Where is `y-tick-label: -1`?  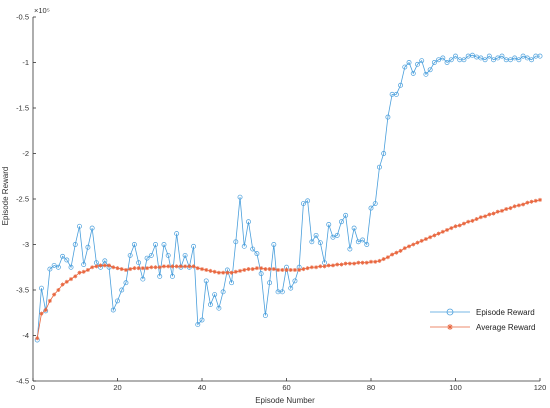 y-tick-label: -1 is located at coordinates (25, 62).